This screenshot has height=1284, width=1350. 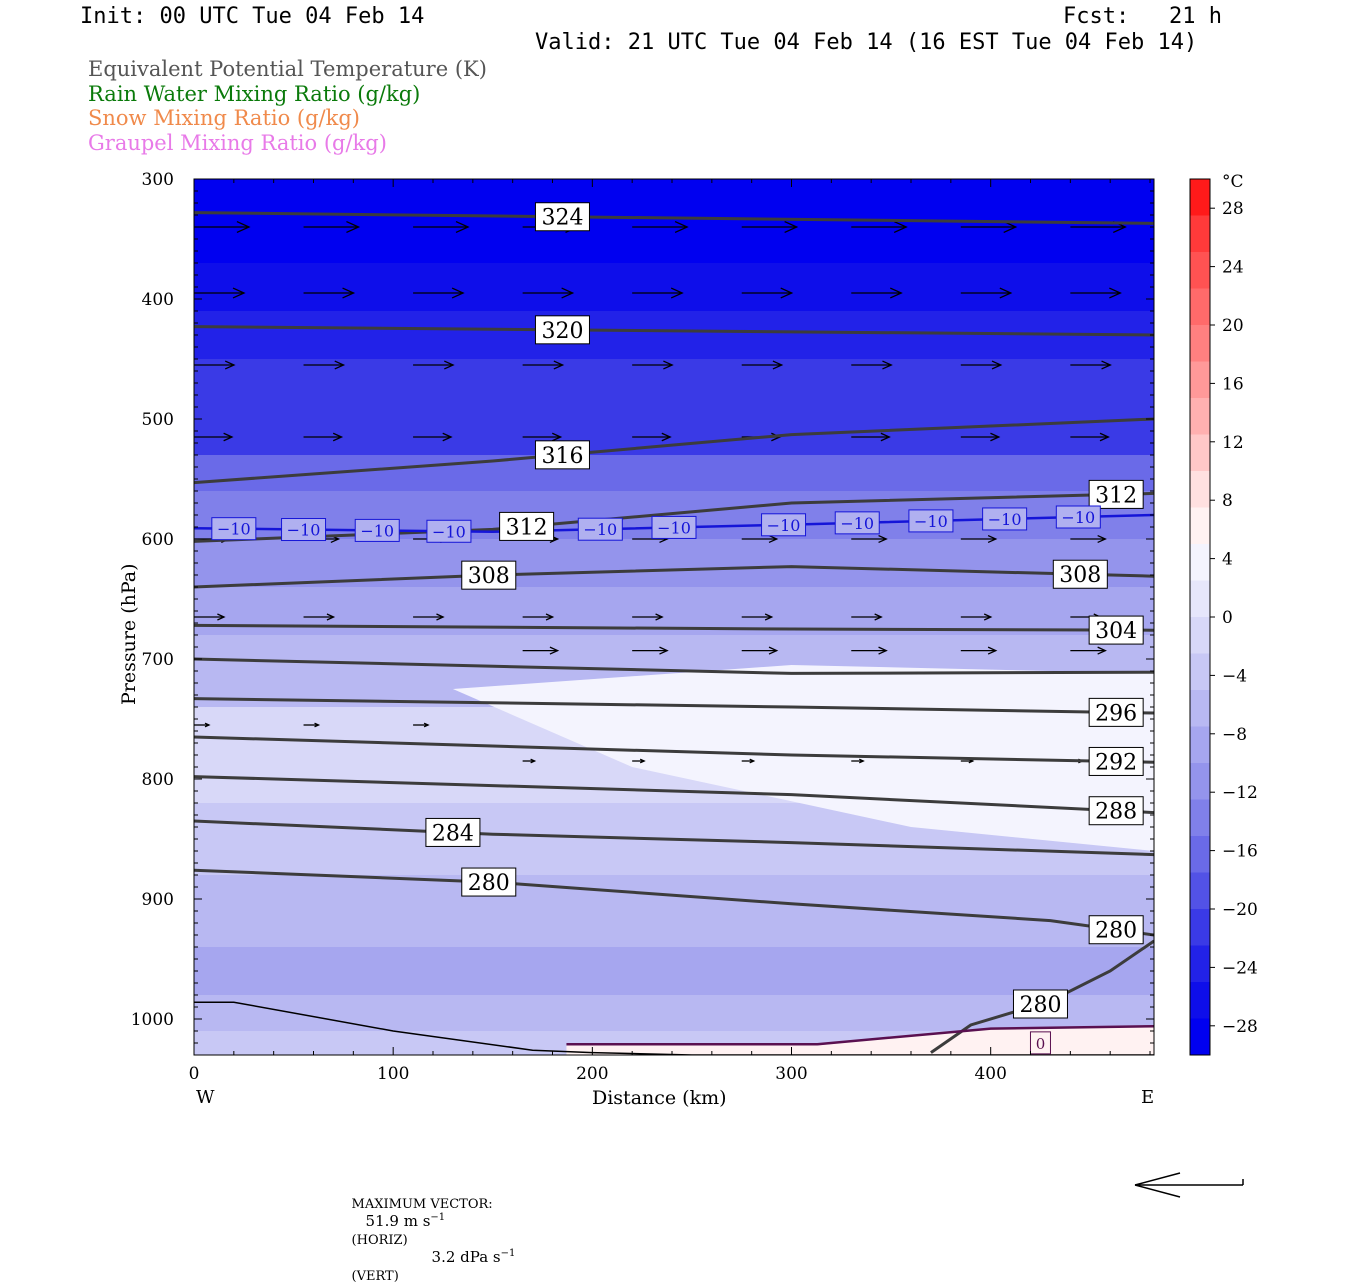 What do you see at coordinates (152, 1020) in the screenshot?
I see `y-tick-label: 1000` at bounding box center [152, 1020].